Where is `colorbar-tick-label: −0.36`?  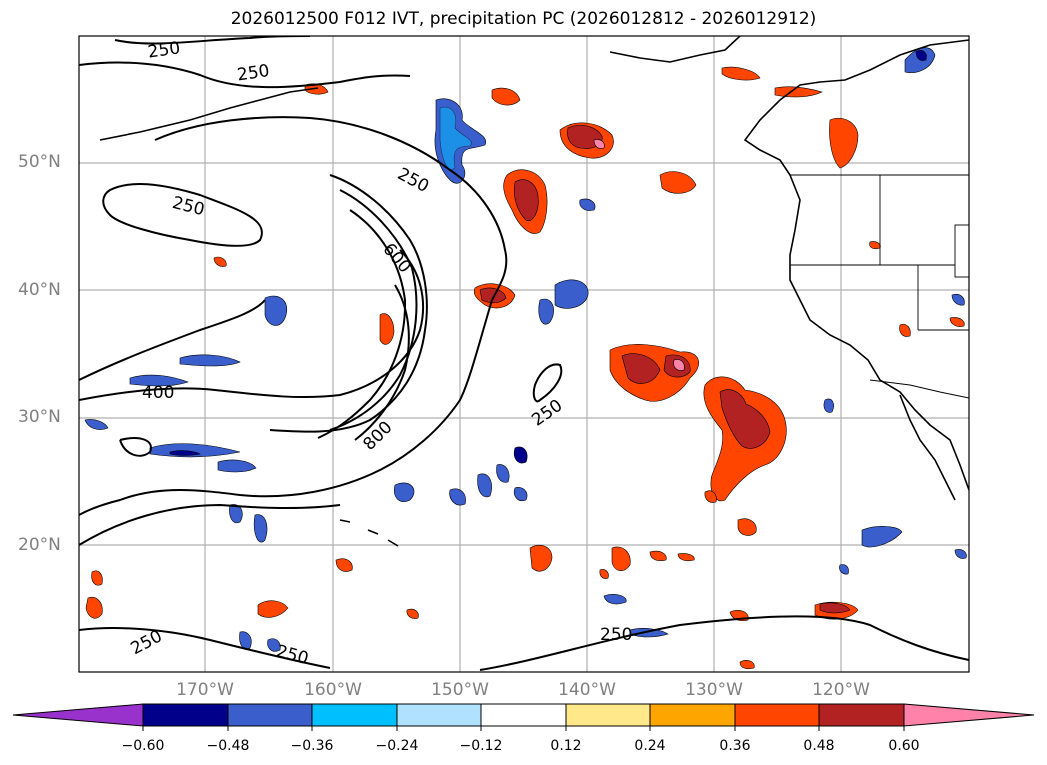
colorbar-tick-label: −0.36 is located at coordinates (312, 746).